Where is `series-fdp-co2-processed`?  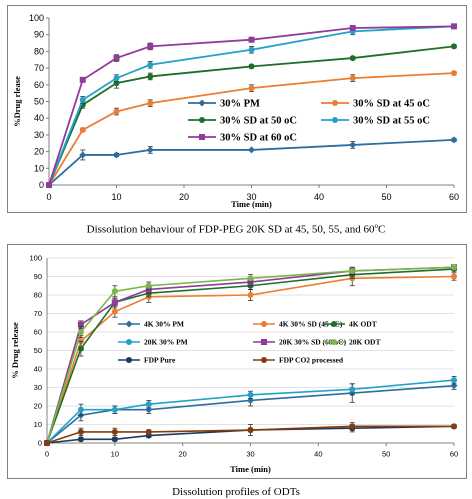 series-fdp-co2-processed is located at coordinates (250, 434).